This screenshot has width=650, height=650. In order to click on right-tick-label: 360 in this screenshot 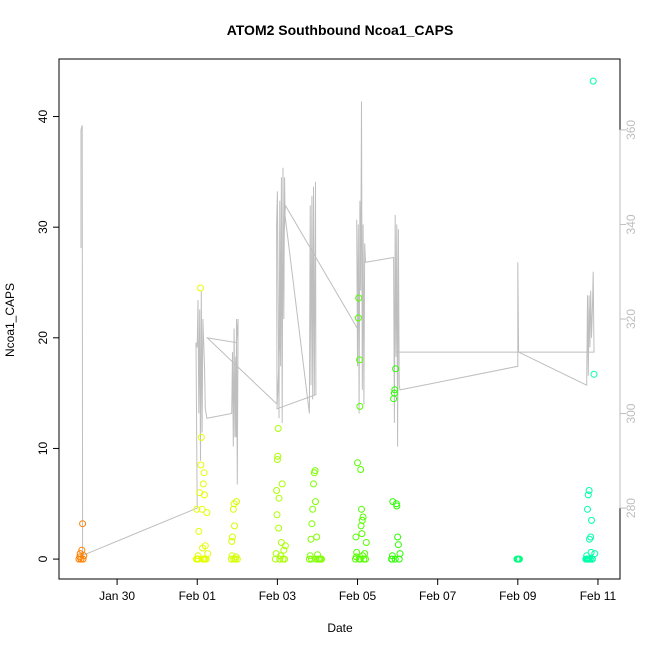, I will do `click(631, 130)`.